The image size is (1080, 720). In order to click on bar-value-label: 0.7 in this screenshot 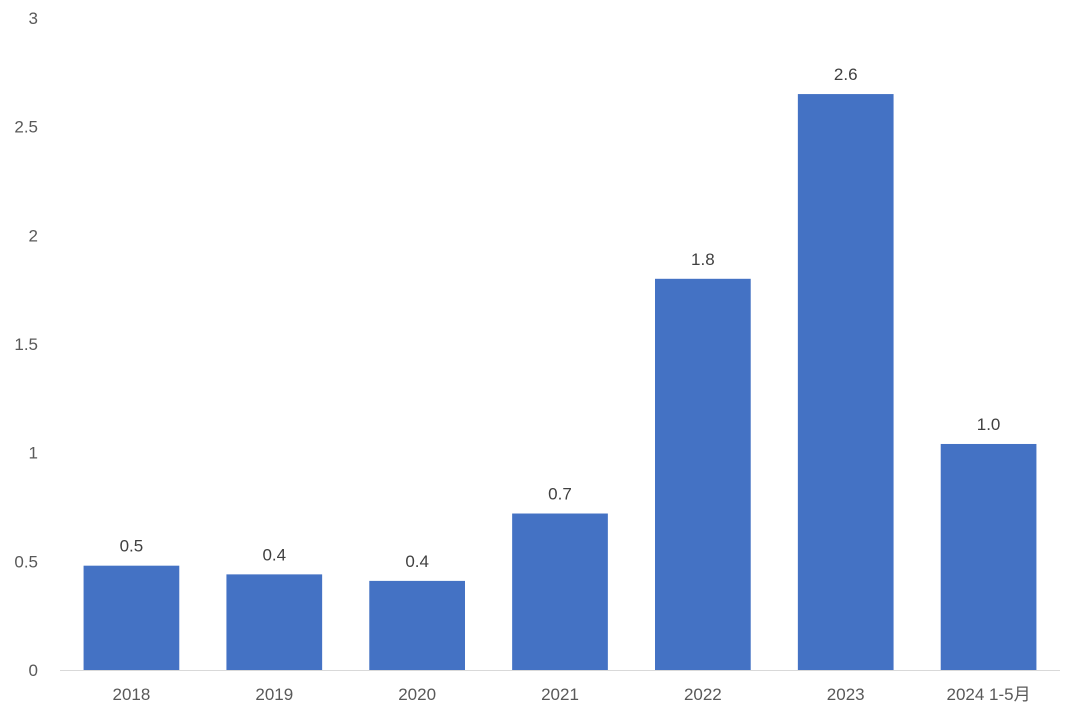, I will do `click(560, 494)`.